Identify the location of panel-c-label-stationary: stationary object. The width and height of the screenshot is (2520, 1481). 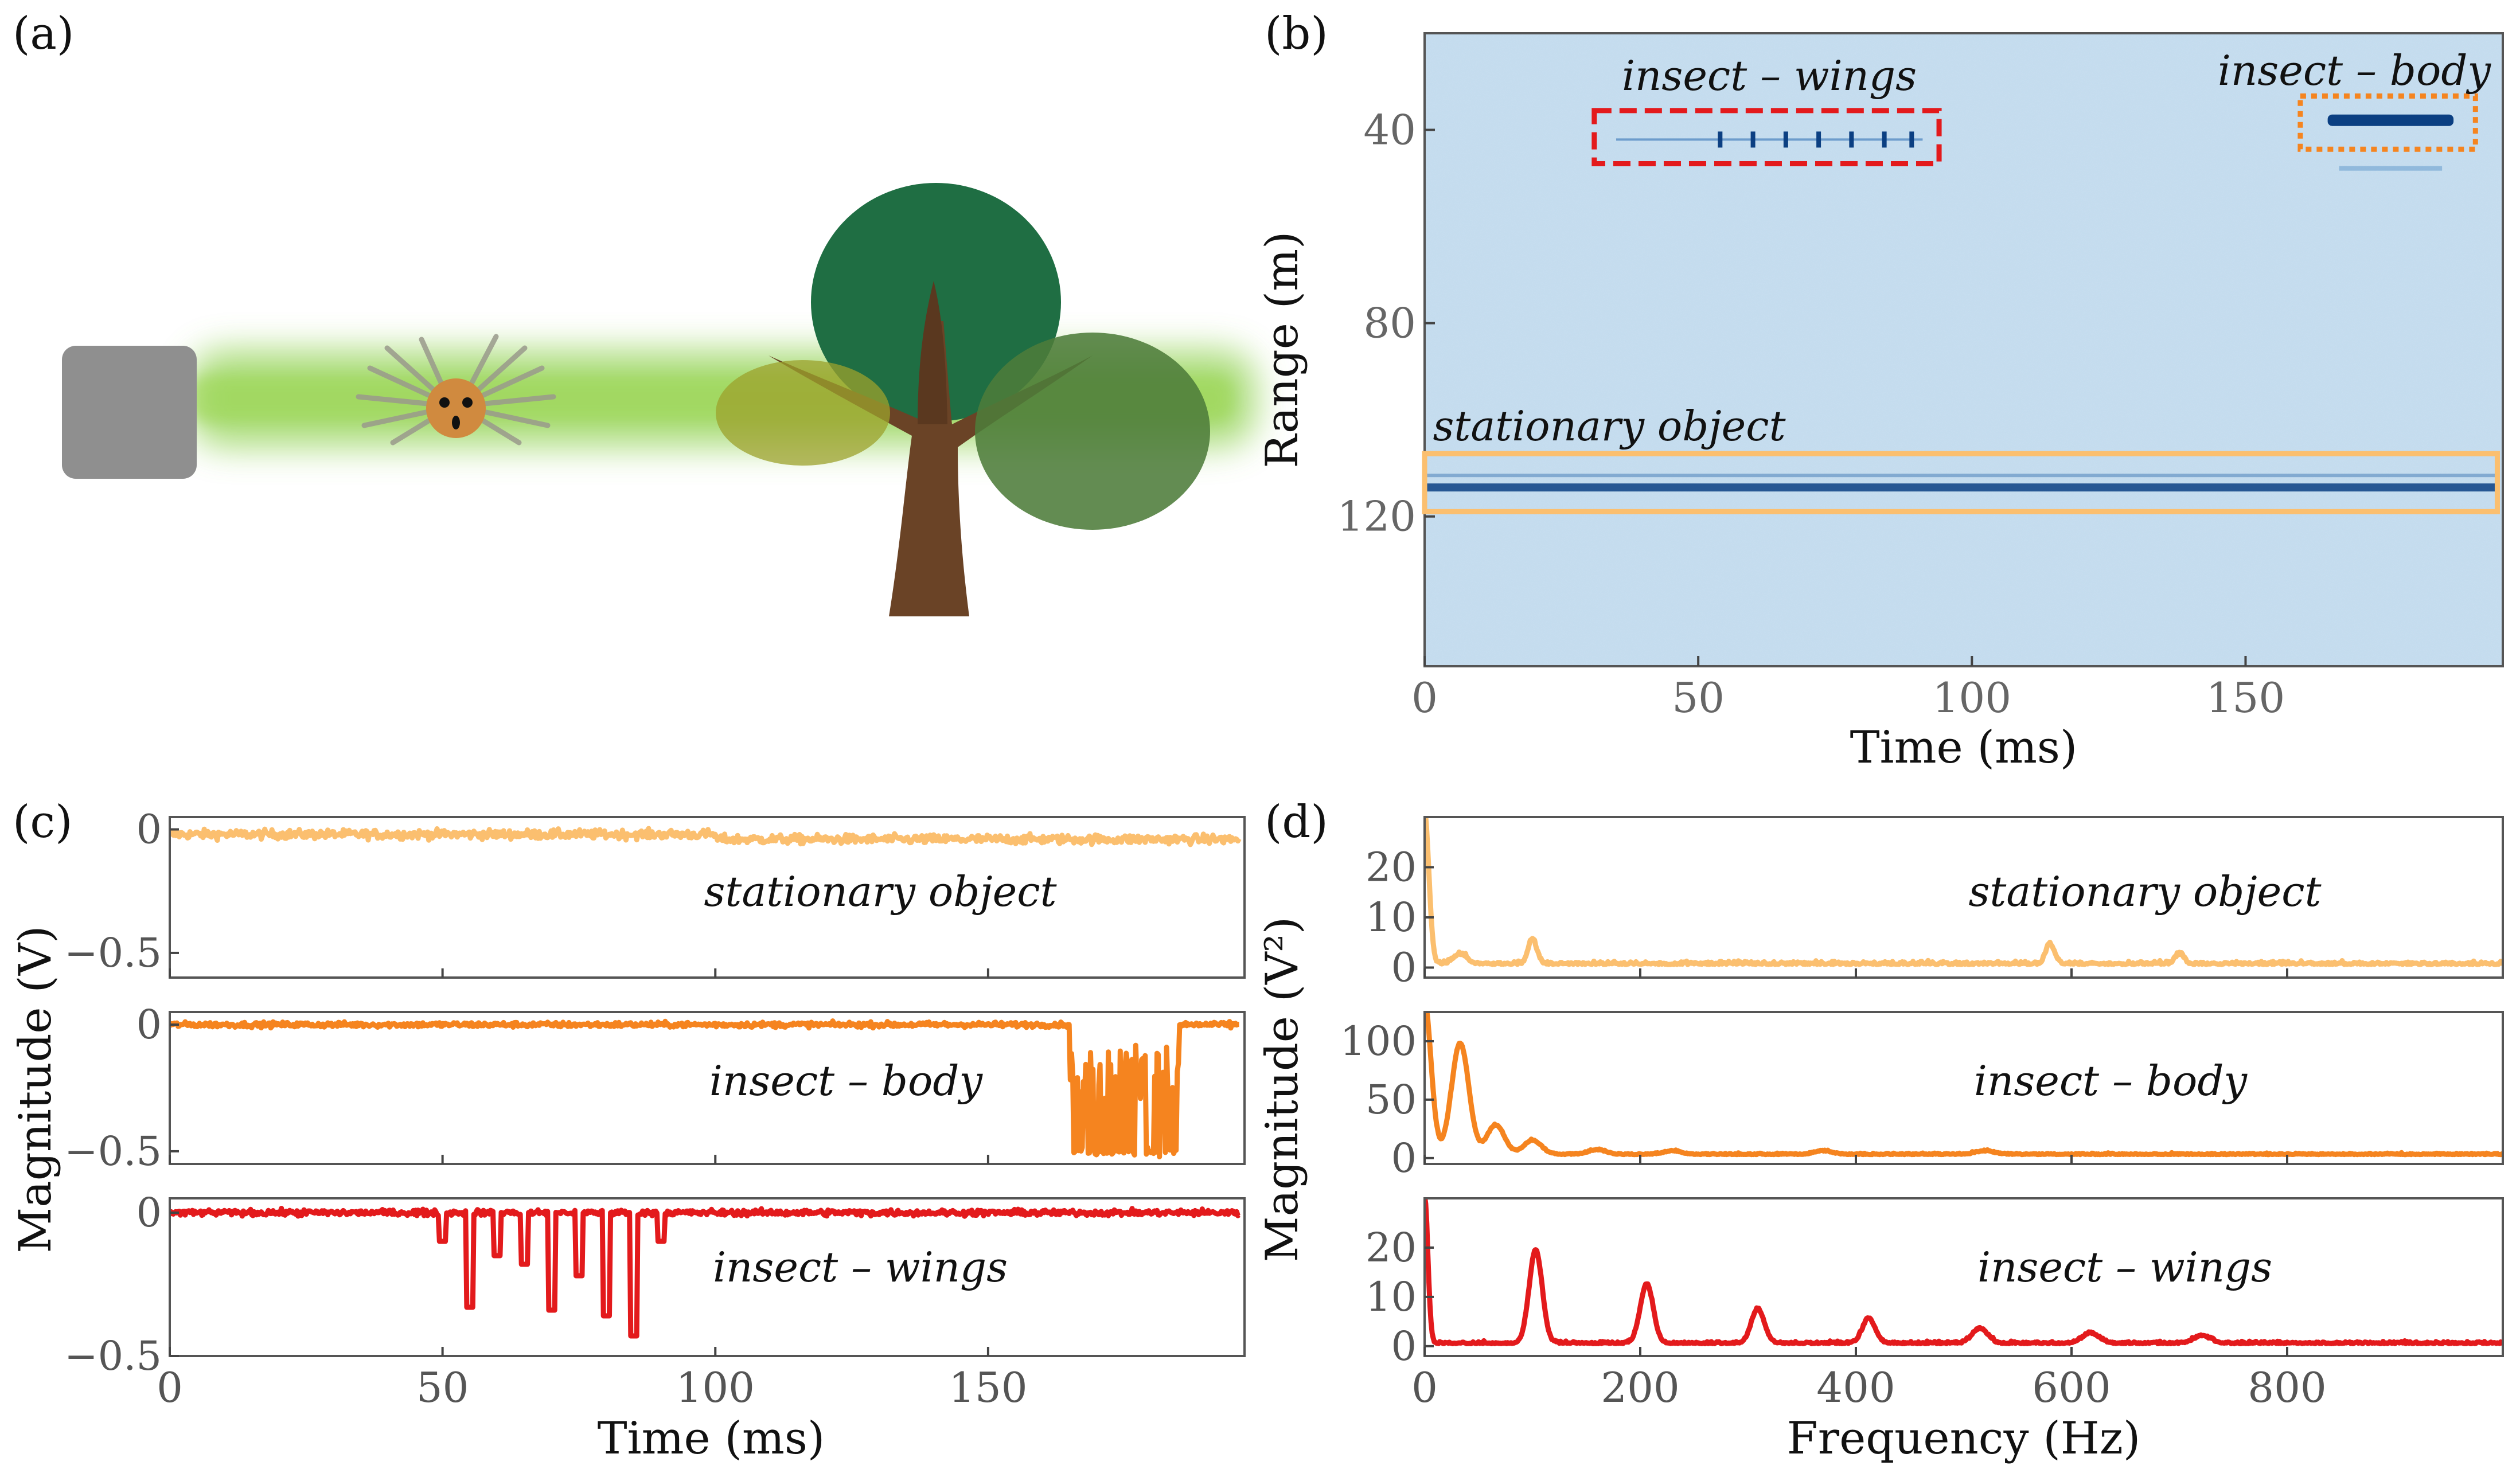
(880, 892).